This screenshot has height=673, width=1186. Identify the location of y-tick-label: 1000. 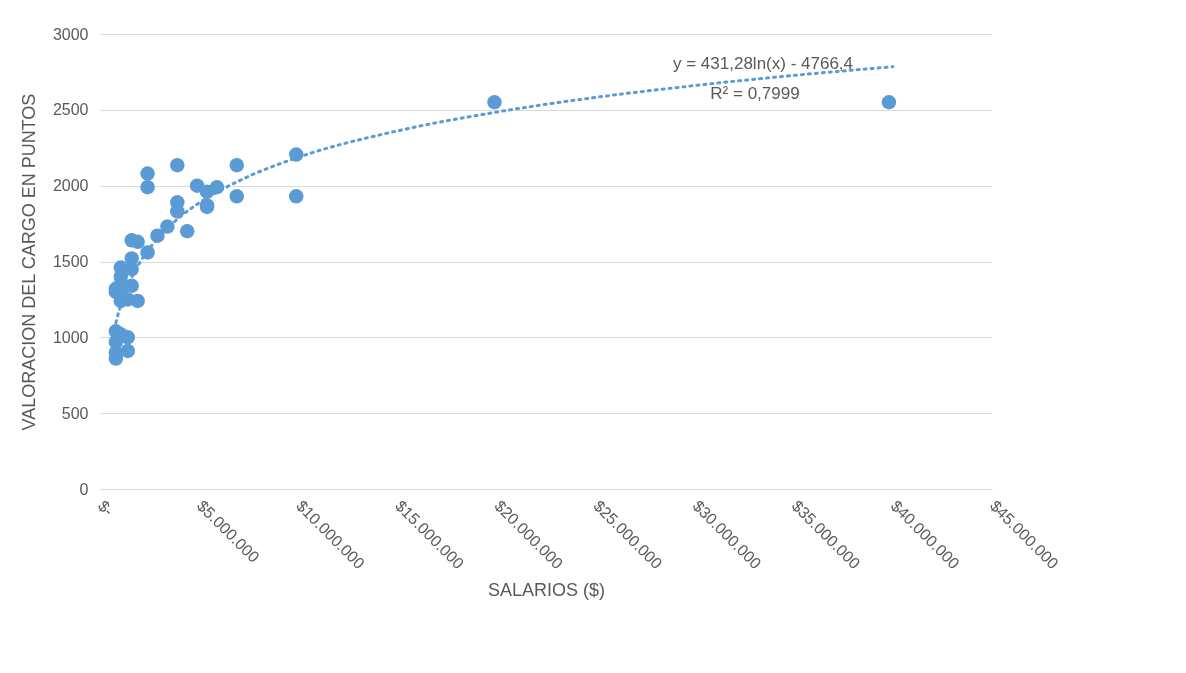
(70, 337).